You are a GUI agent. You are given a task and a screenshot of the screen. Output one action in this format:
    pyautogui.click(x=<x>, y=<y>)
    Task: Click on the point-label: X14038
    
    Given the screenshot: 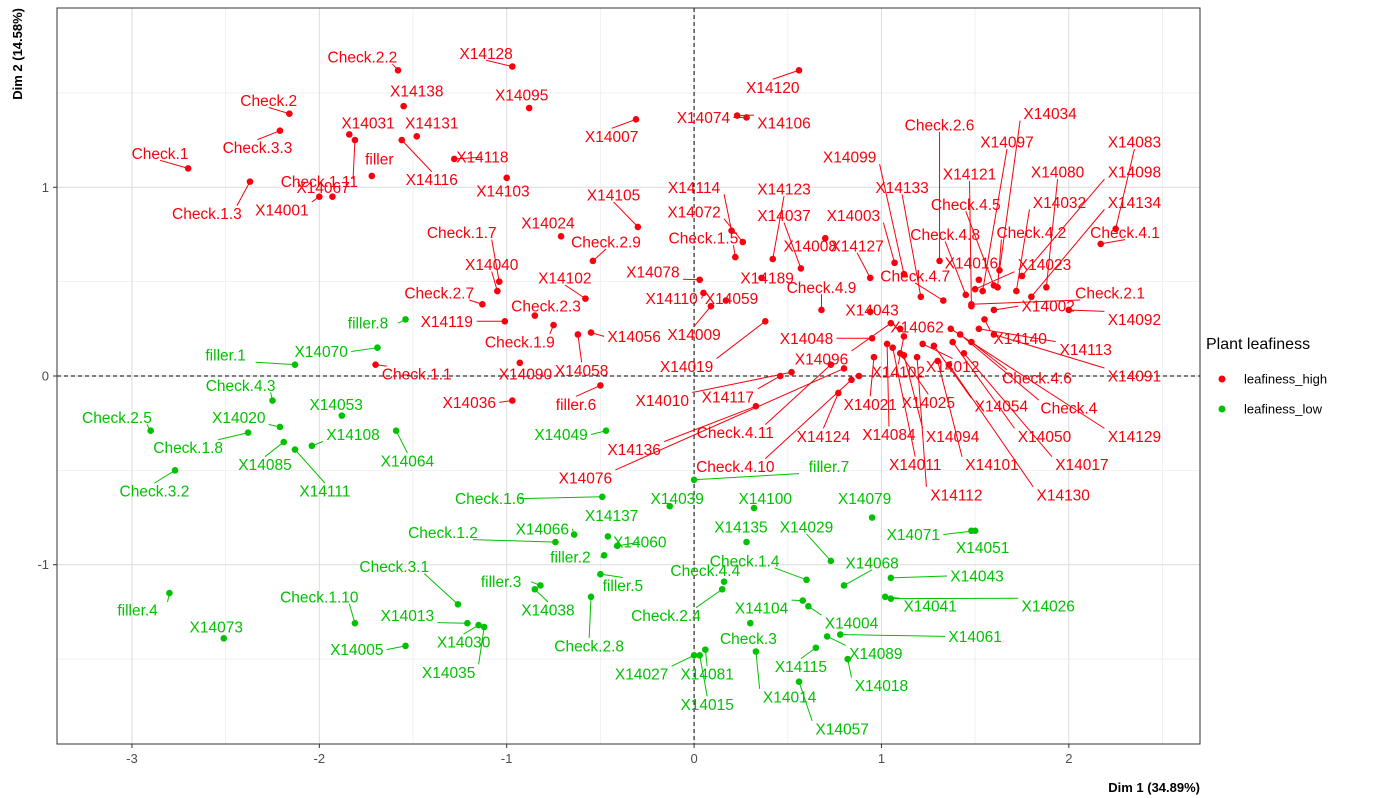 What is the action you would take?
    pyautogui.click(x=547, y=611)
    